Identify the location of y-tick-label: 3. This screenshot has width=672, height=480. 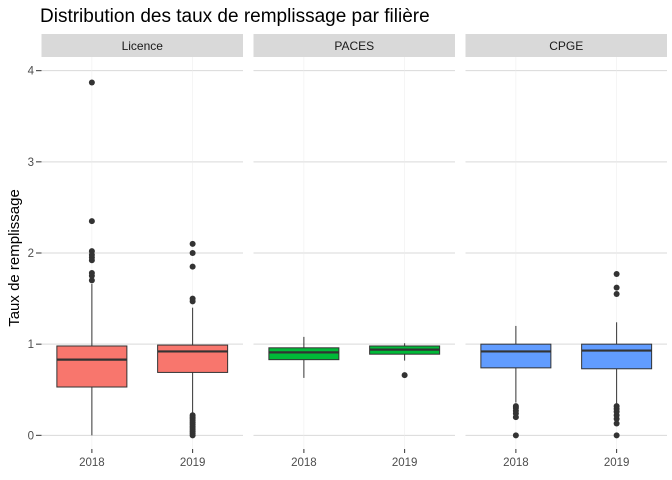
(31, 163).